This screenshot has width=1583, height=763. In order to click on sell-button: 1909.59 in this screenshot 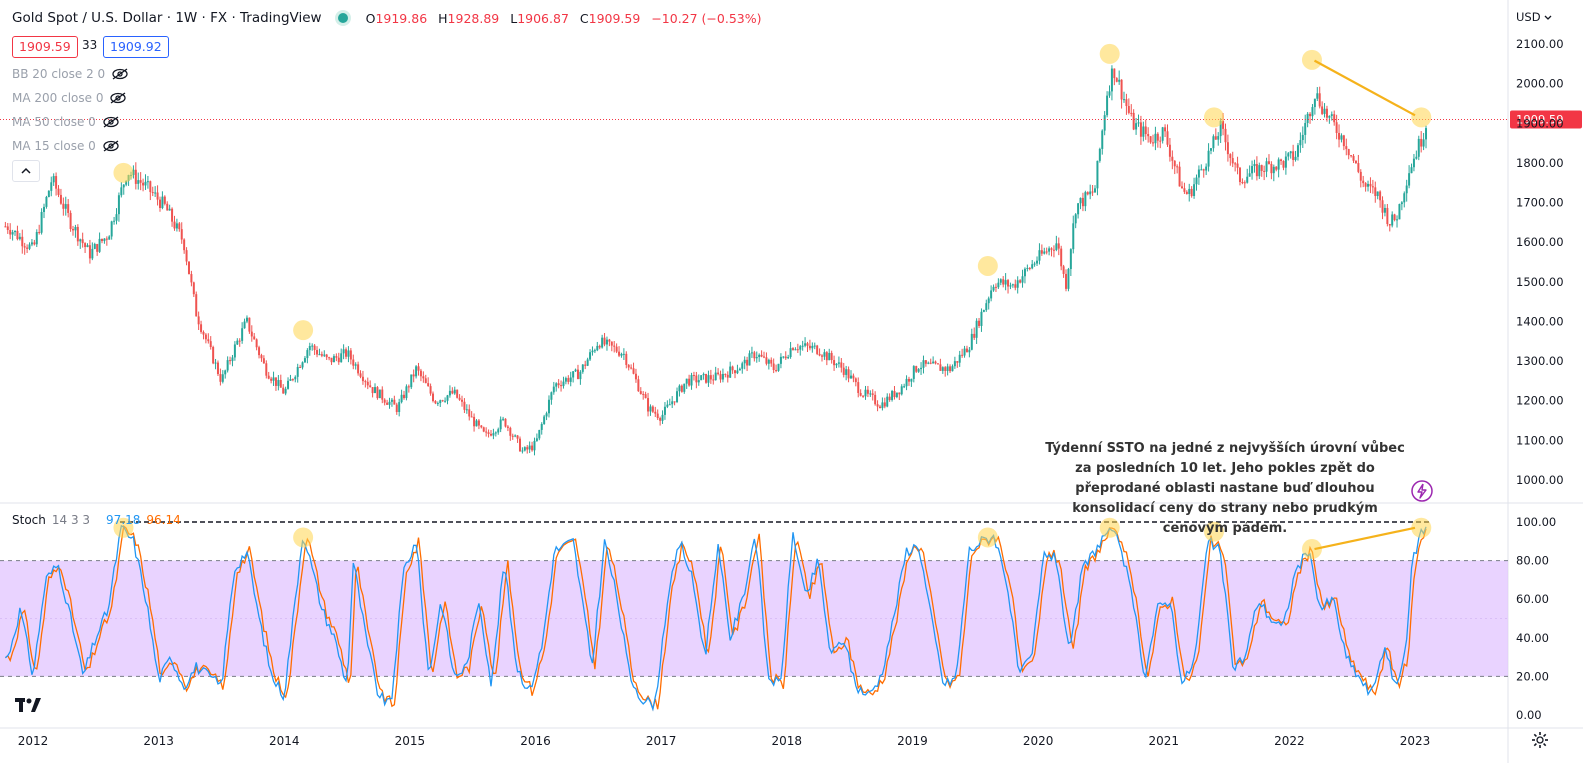, I will do `click(45, 47)`.